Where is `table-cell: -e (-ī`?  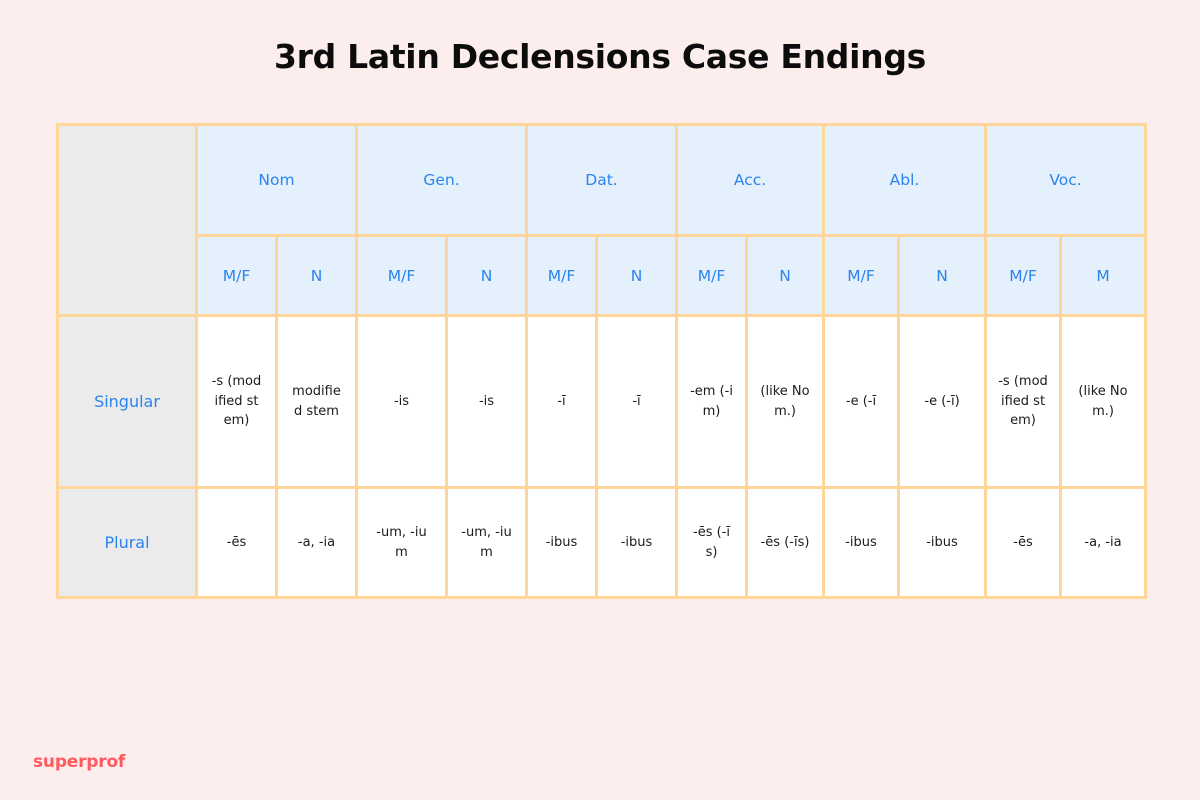
table-cell: -e (-ī is located at coordinates (861, 401).